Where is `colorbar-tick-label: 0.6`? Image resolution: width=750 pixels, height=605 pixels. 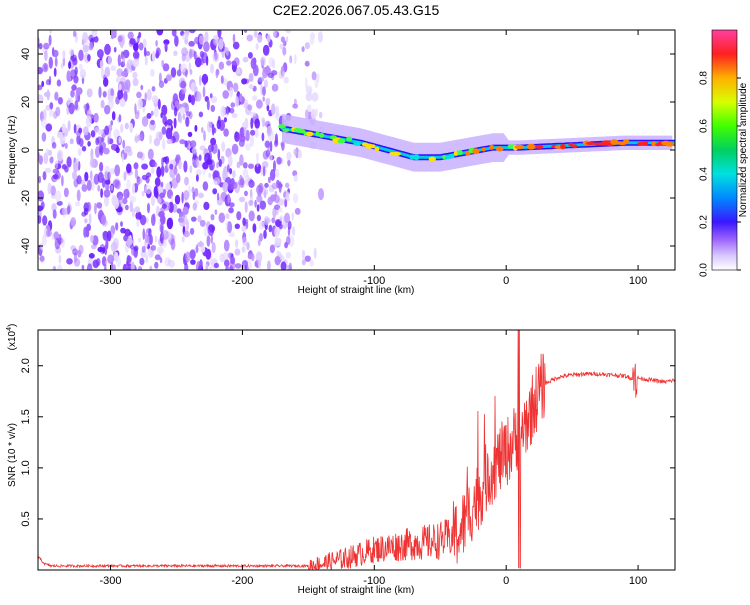 colorbar-tick-label: 0.6 is located at coordinates (704, 126).